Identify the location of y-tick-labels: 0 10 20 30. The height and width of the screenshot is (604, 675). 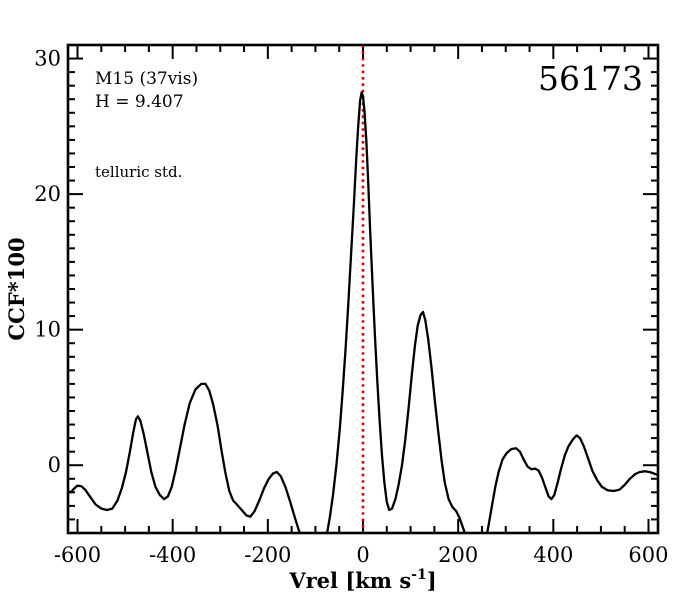
(47, 262).